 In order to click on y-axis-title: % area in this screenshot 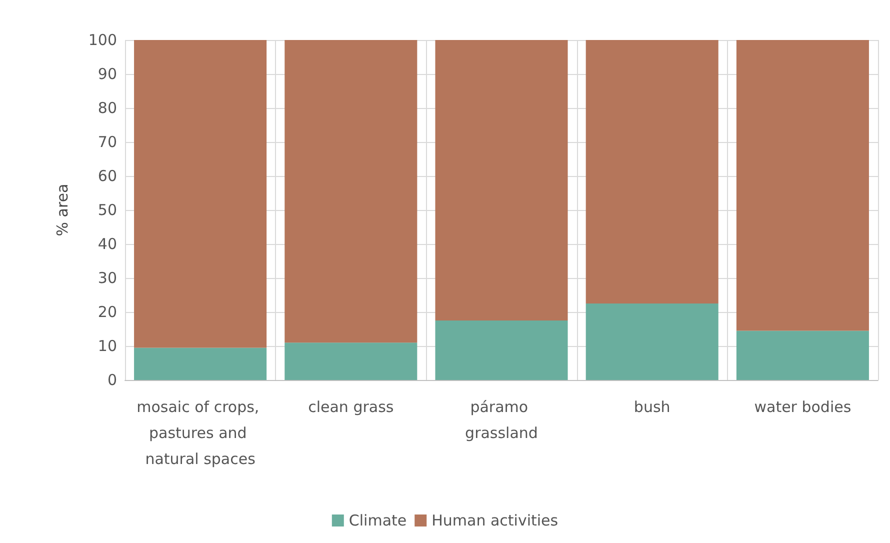, I will do `click(63, 210)`.